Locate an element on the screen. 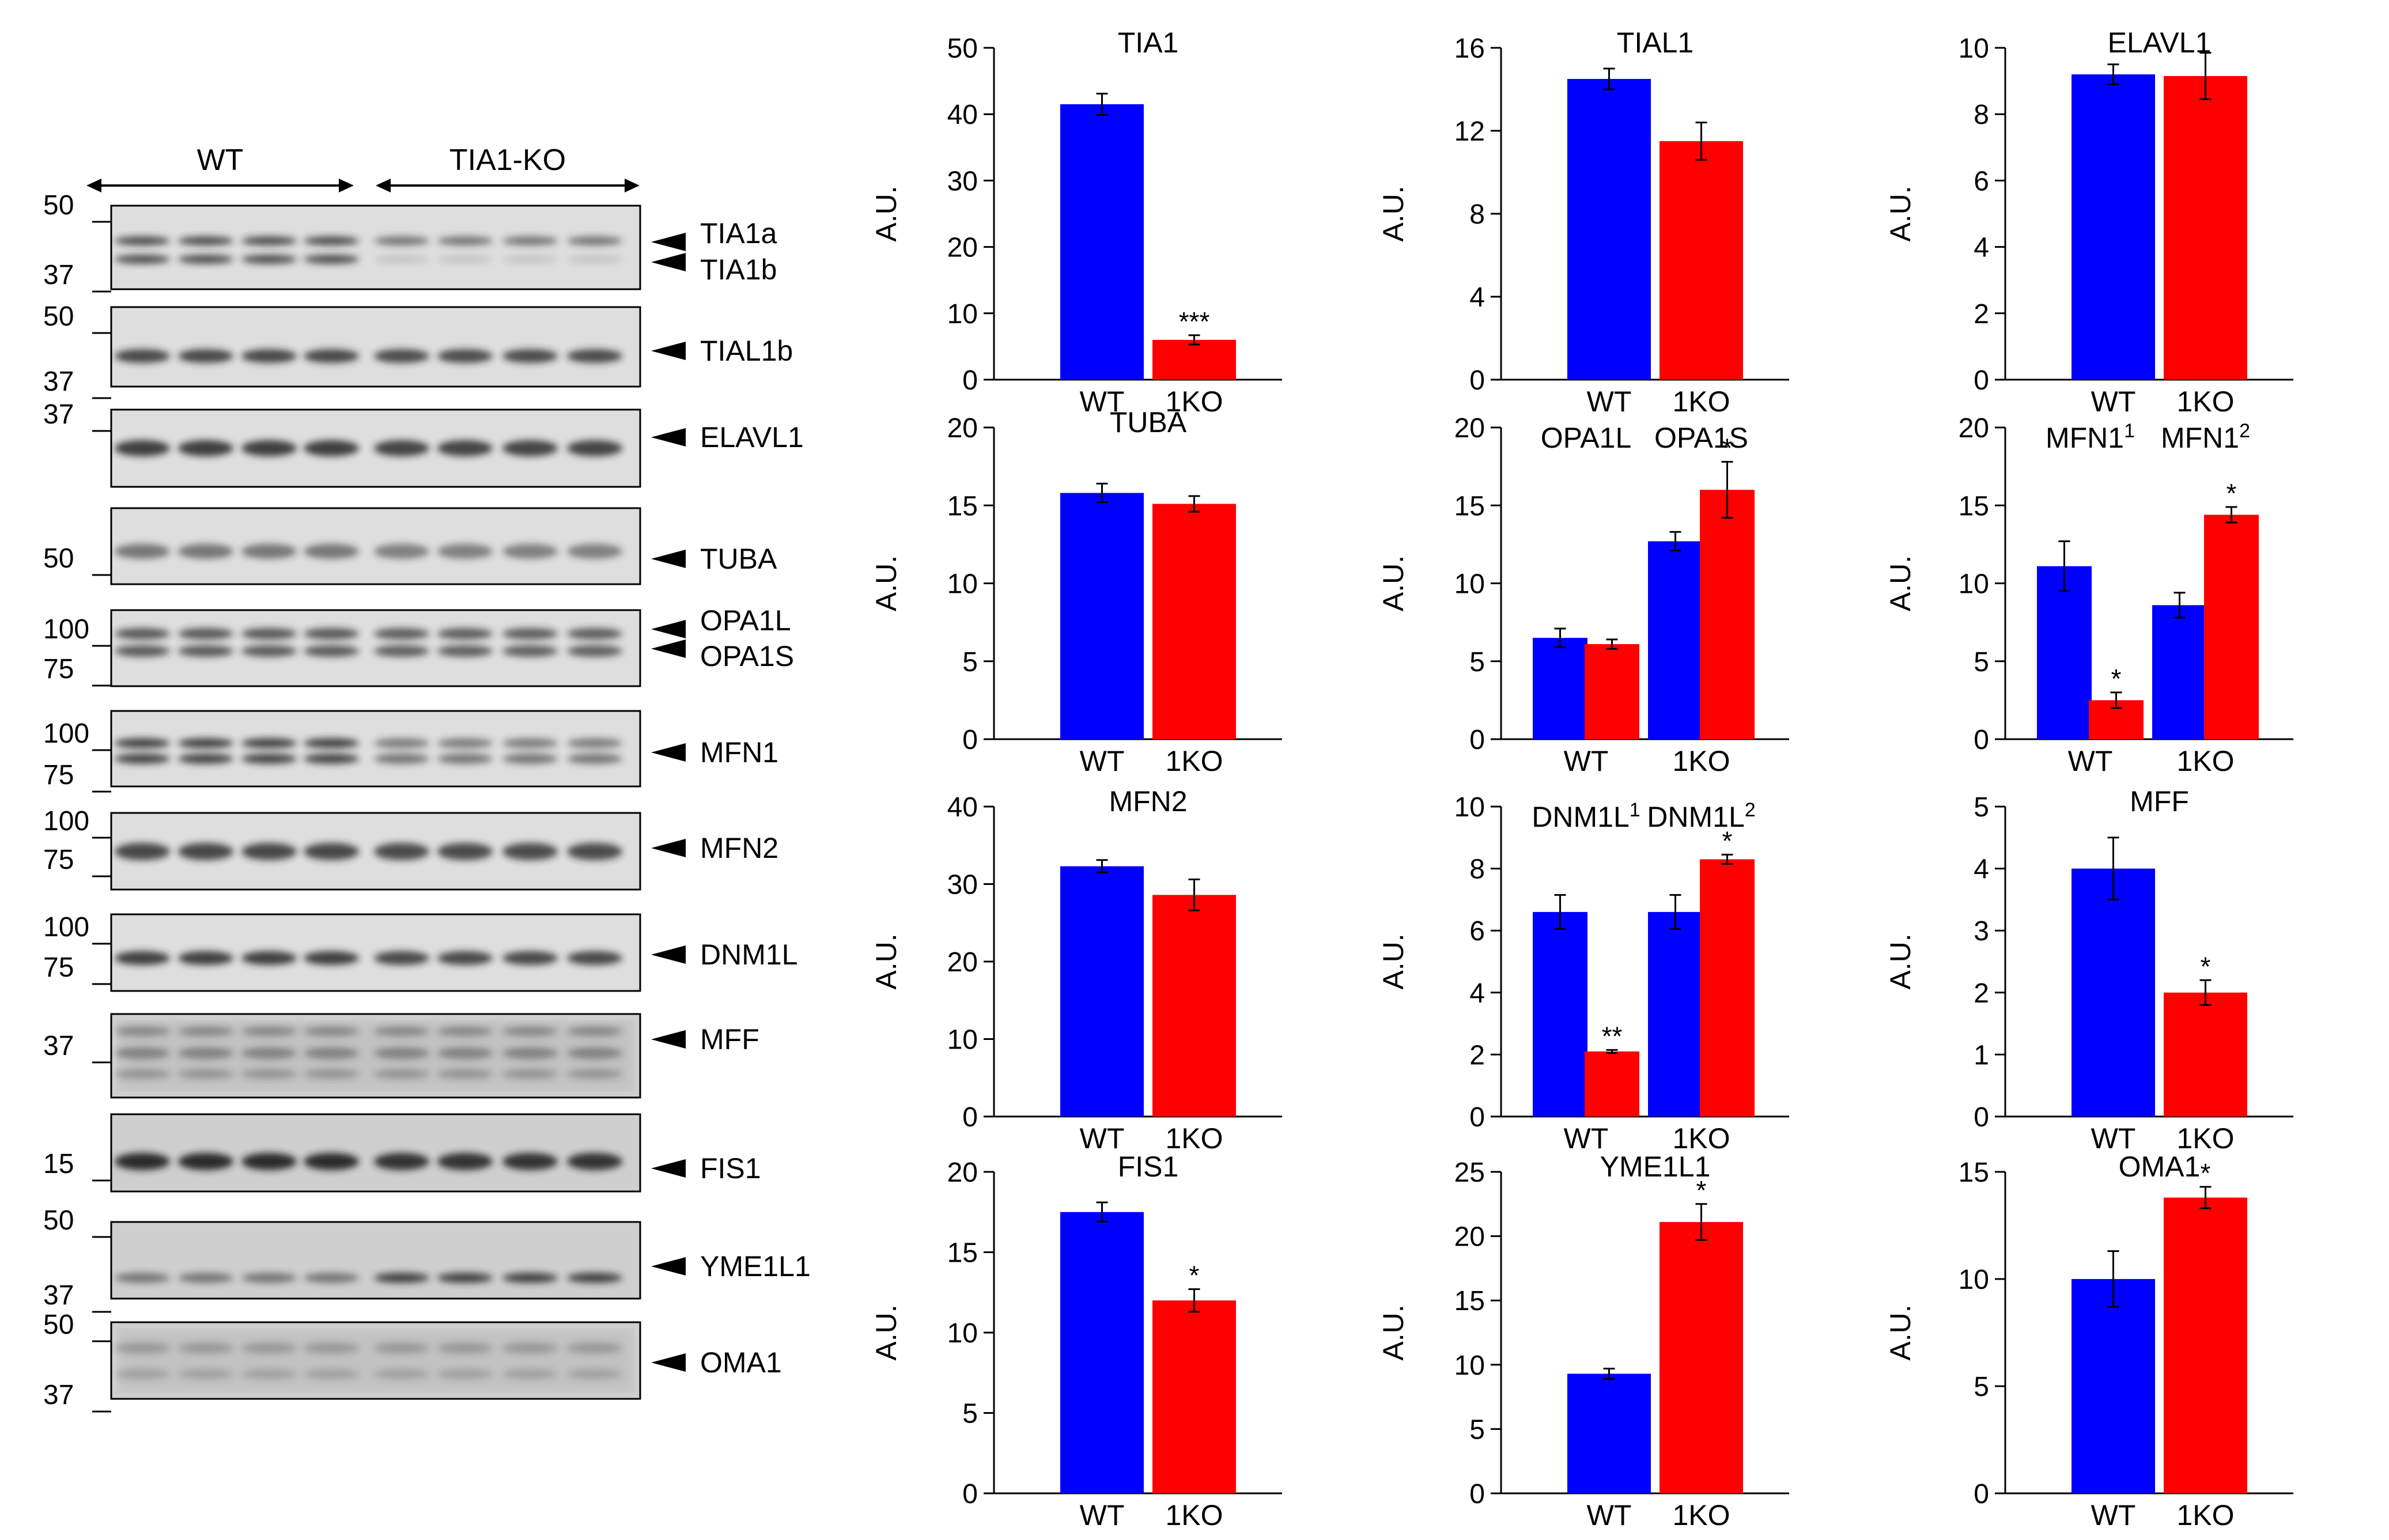 The height and width of the screenshot is (1540, 2389). mw-marker-label: 50 is located at coordinates (58, 206).